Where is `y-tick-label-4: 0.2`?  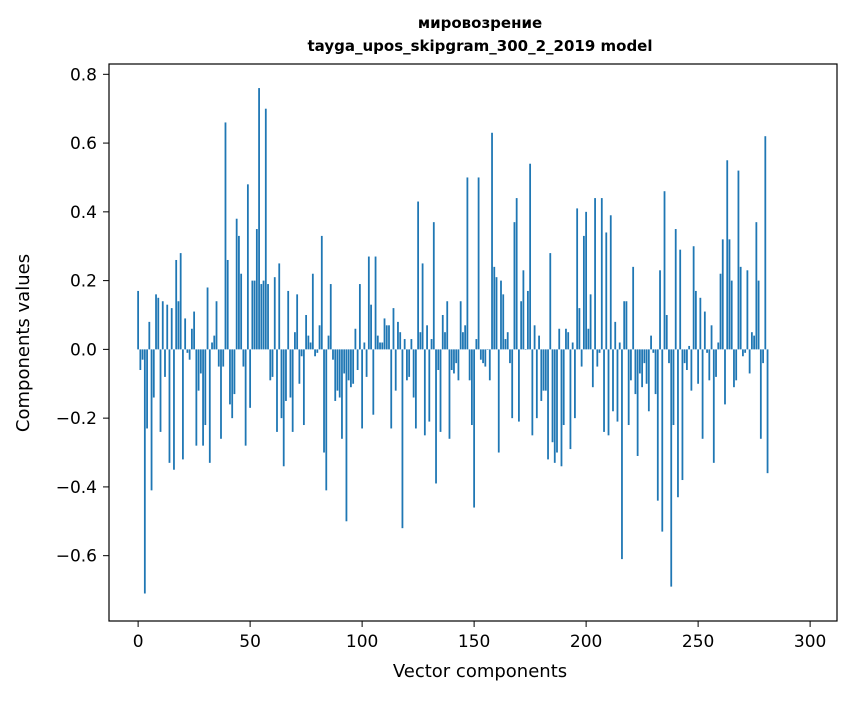
y-tick-label-4: 0.2 is located at coordinates (83, 282).